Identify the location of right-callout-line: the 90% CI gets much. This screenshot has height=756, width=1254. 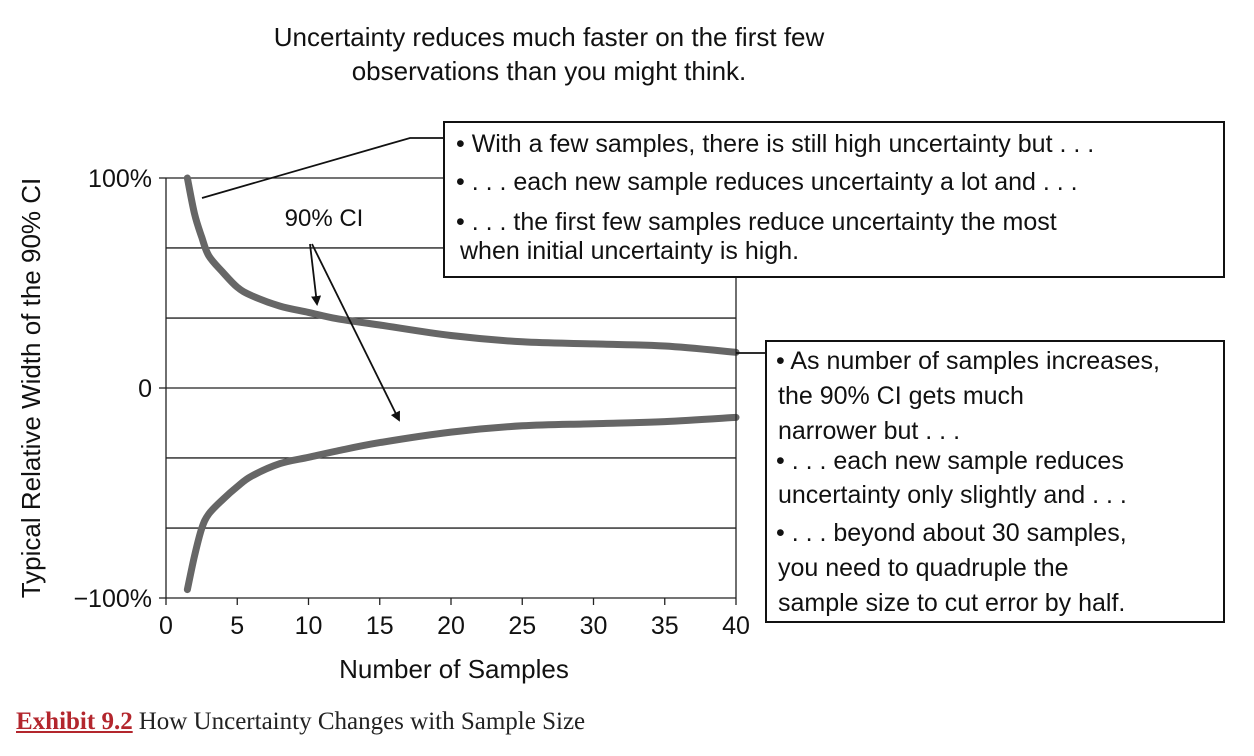
(901, 396).